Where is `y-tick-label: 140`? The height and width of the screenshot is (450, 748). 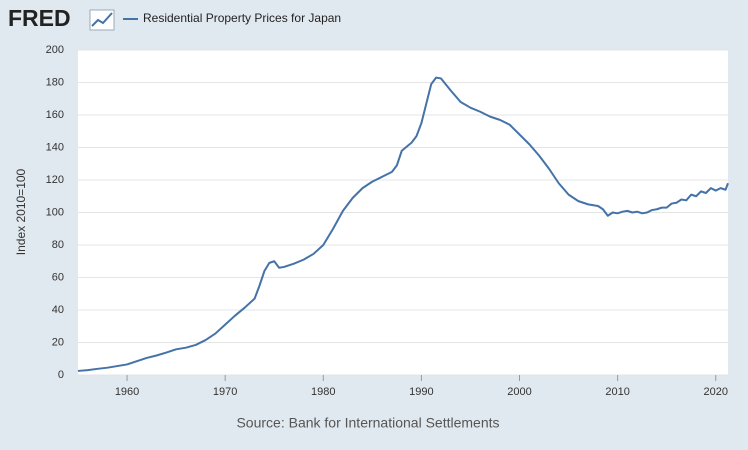 y-tick-label: 140 is located at coordinates (55, 147).